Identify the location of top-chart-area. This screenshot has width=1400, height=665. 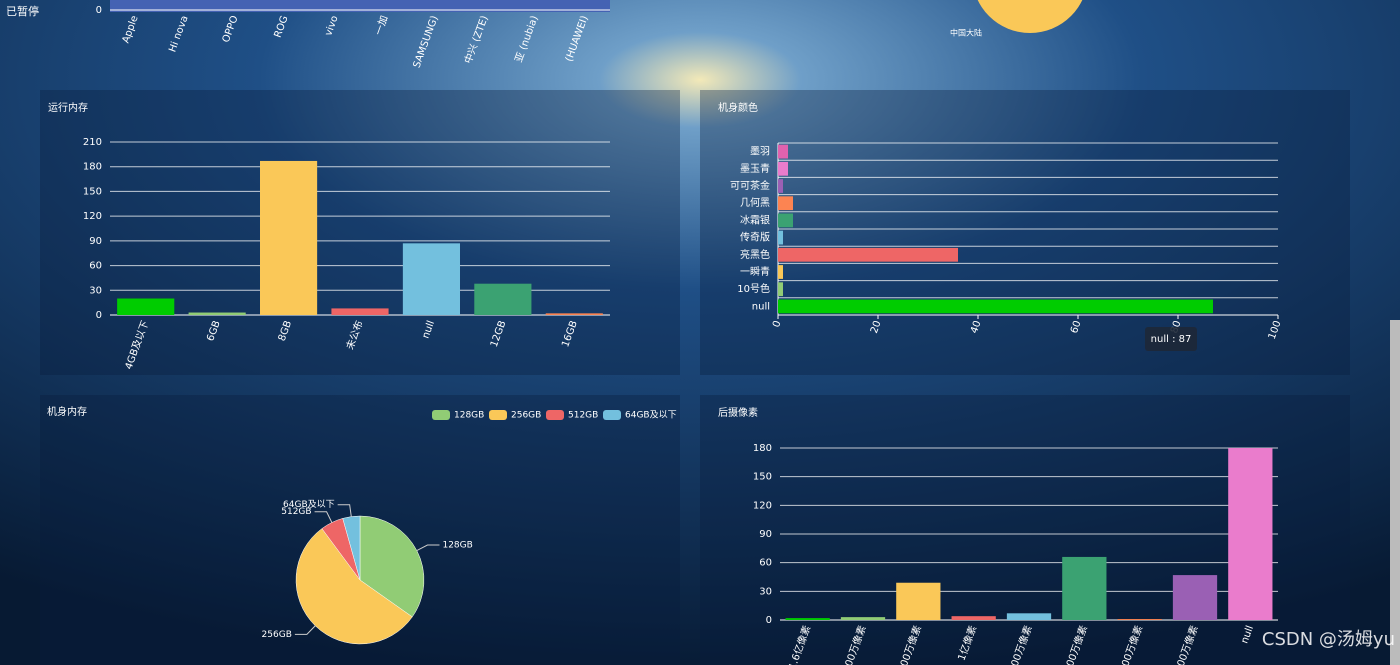
(360, 6).